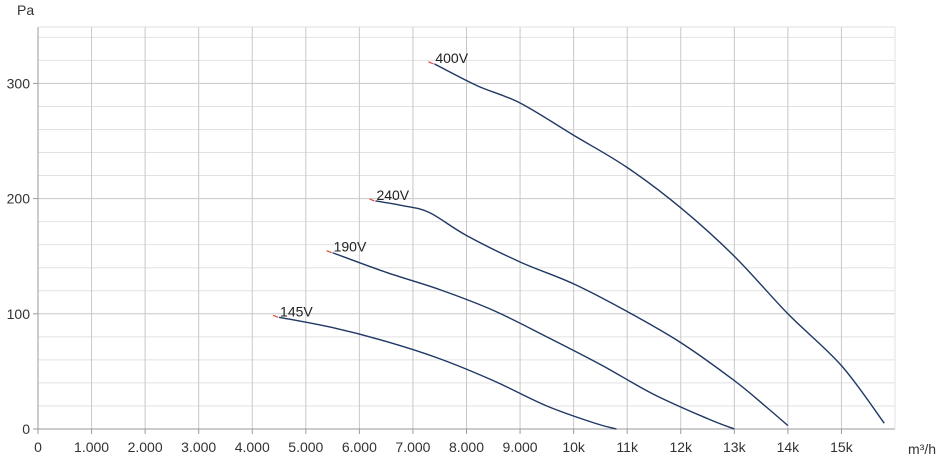  I want to click on y-tick-label: 100, so click(19, 314).